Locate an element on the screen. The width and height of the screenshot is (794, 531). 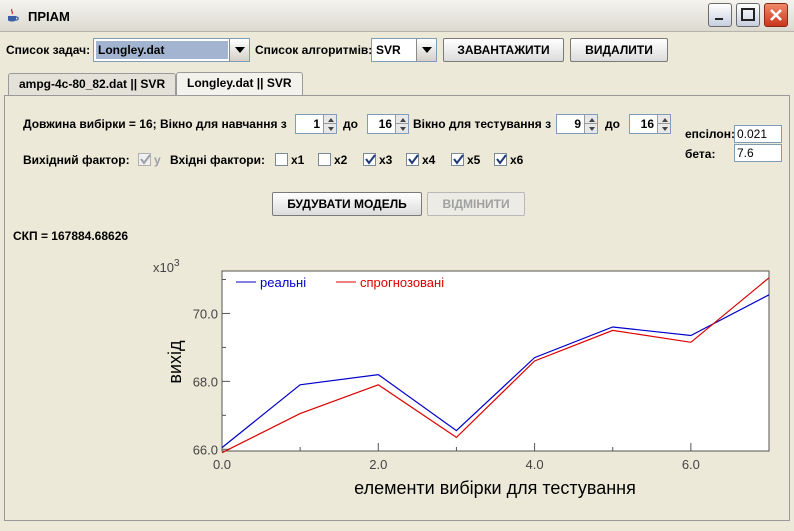
train-to-label: до is located at coordinates (350, 124).